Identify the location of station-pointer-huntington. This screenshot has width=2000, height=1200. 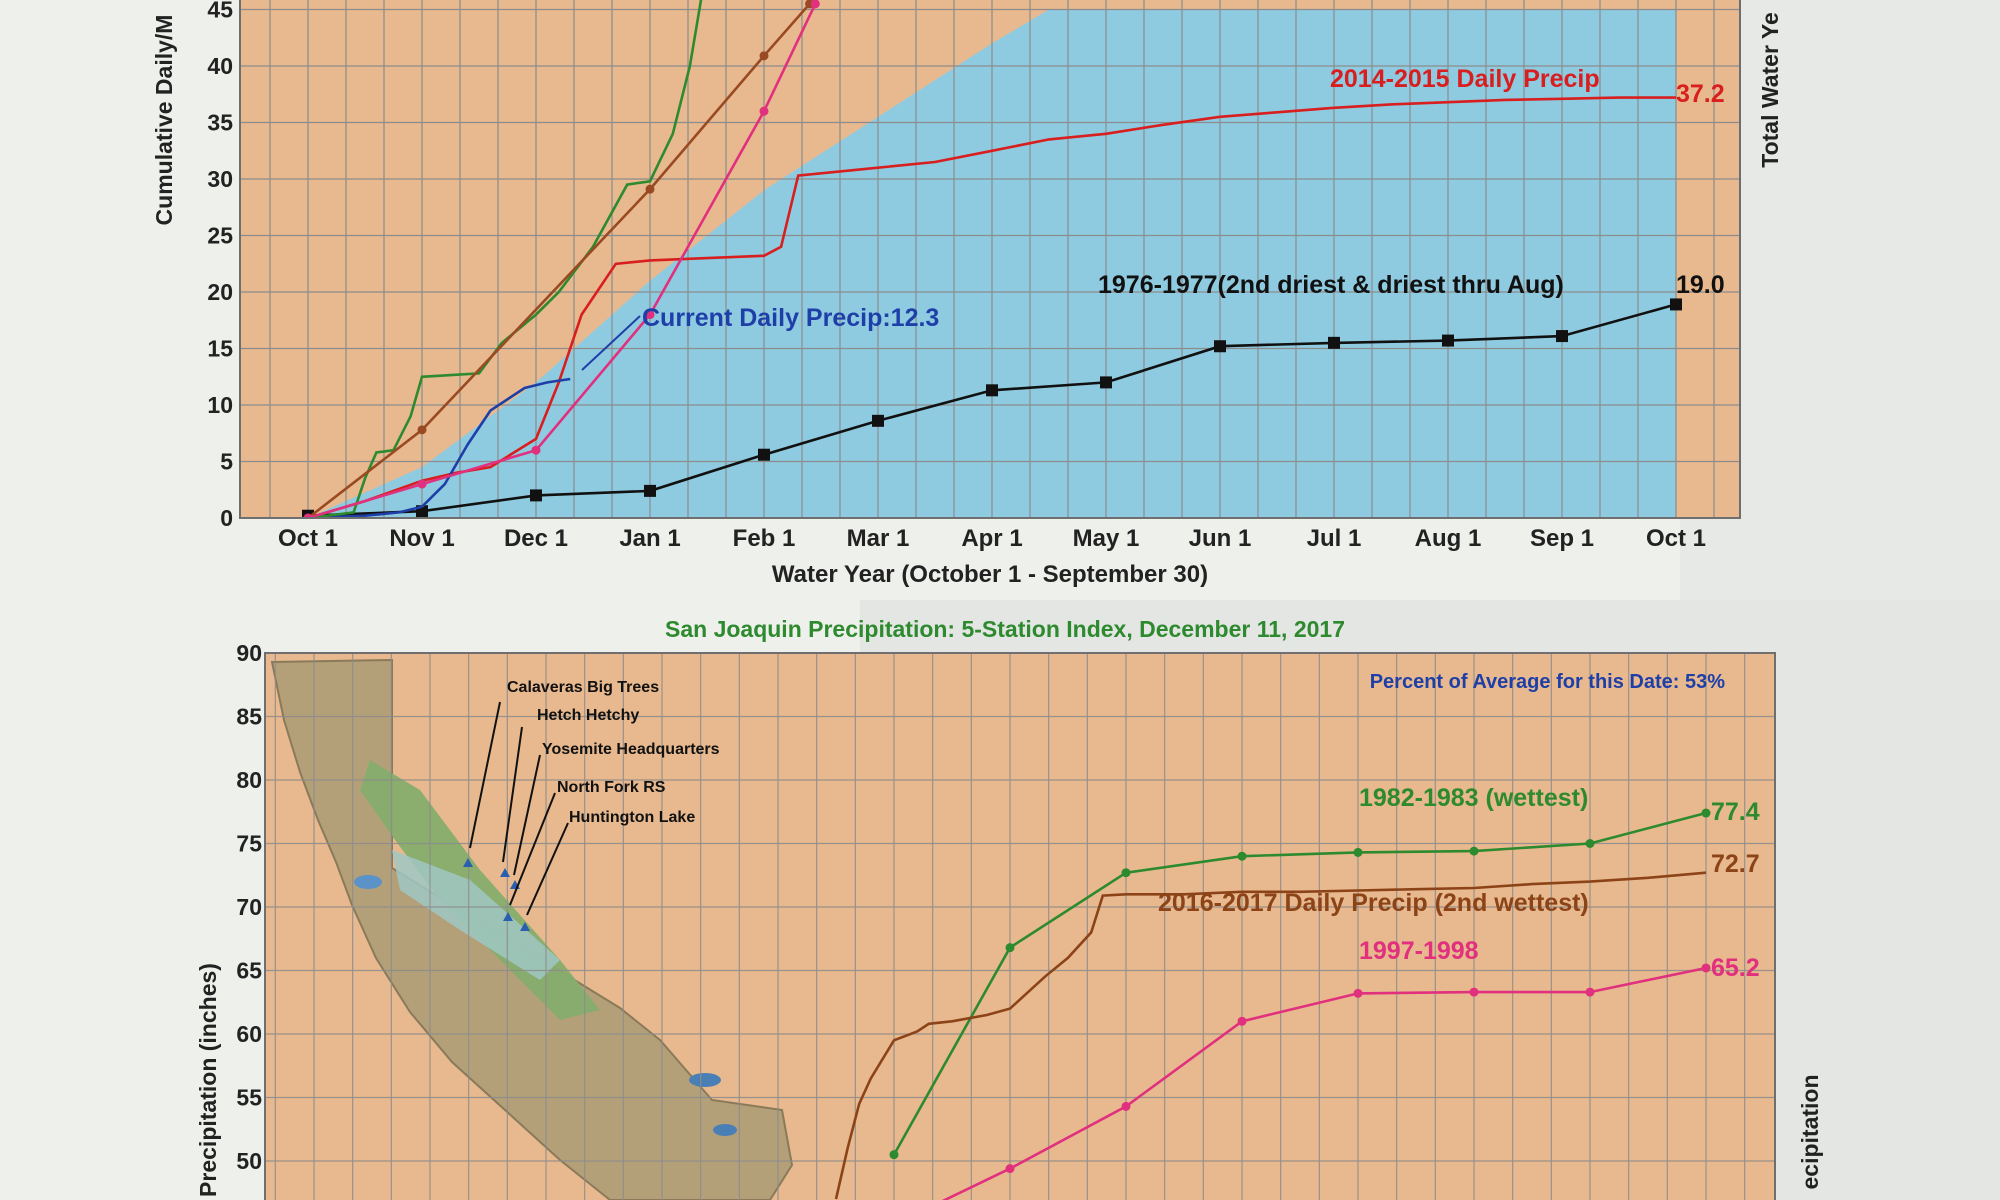
(547, 869).